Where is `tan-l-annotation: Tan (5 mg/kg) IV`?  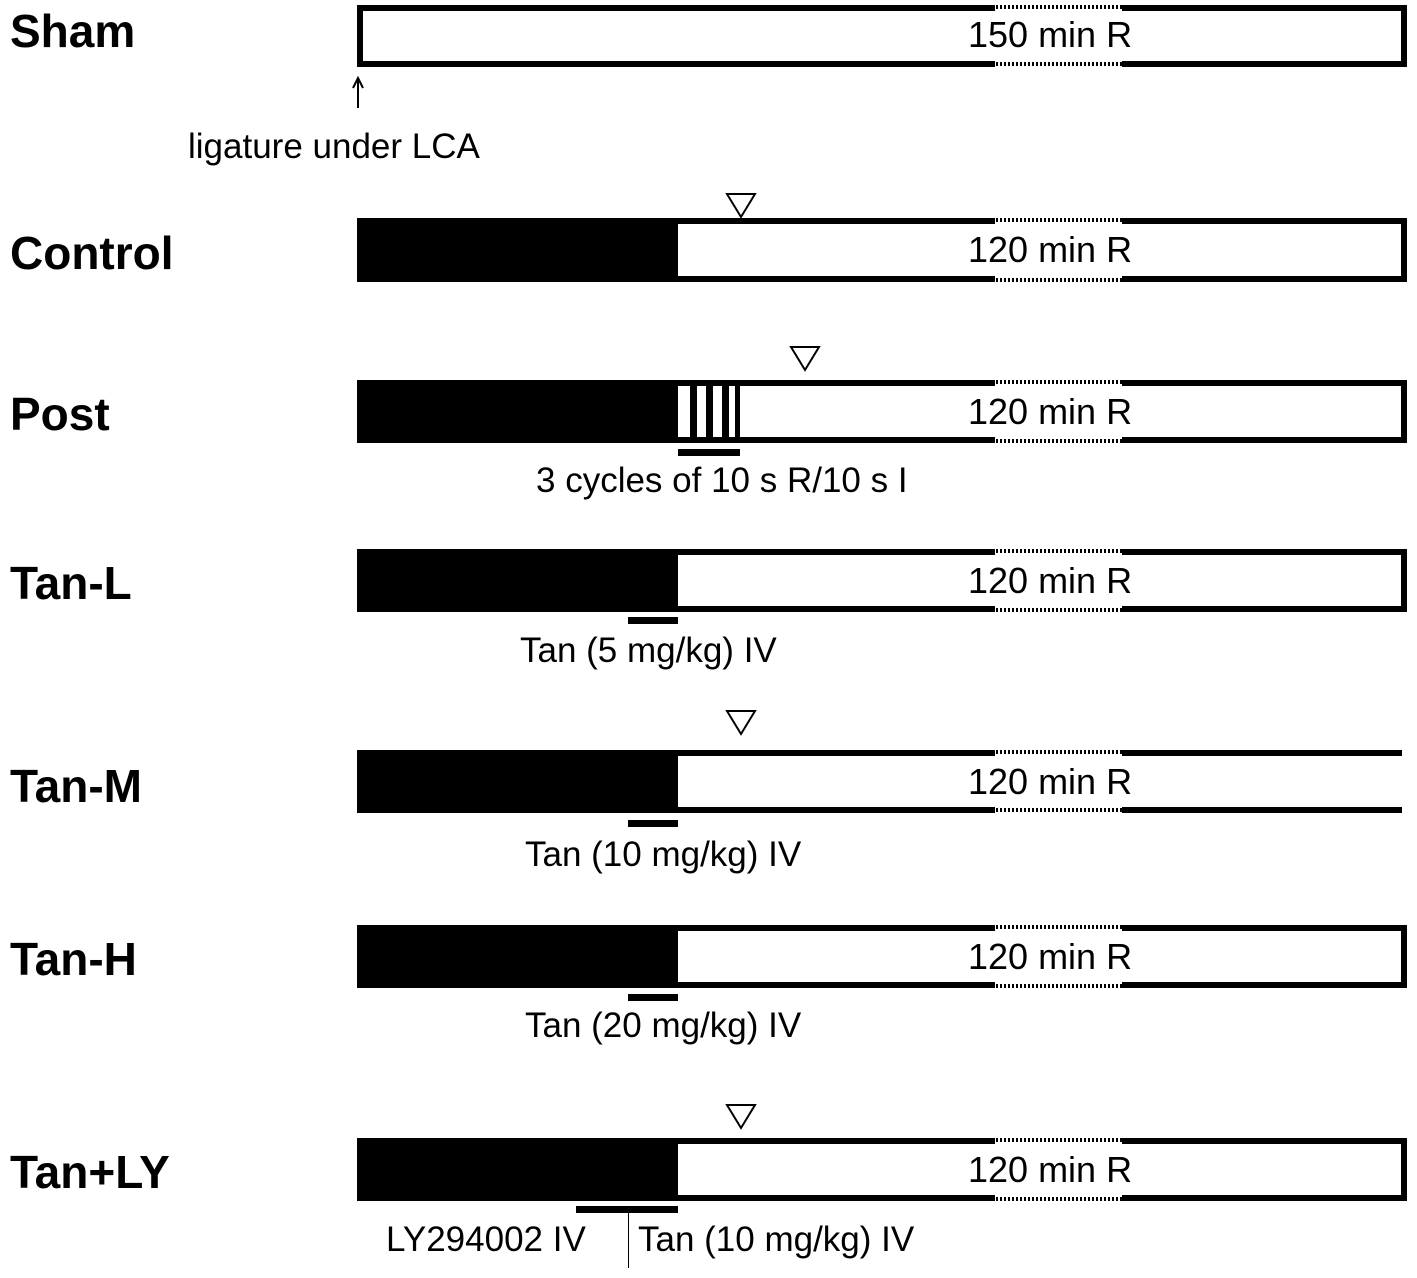
tan-l-annotation: Tan (5 mg/kg) IV is located at coordinates (648, 650).